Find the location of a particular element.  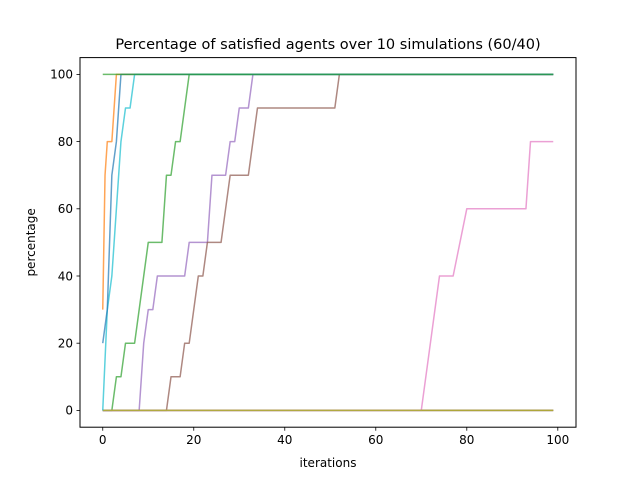

x-axis-ticks: 0 20 40 60 80 100 is located at coordinates (334, 437).